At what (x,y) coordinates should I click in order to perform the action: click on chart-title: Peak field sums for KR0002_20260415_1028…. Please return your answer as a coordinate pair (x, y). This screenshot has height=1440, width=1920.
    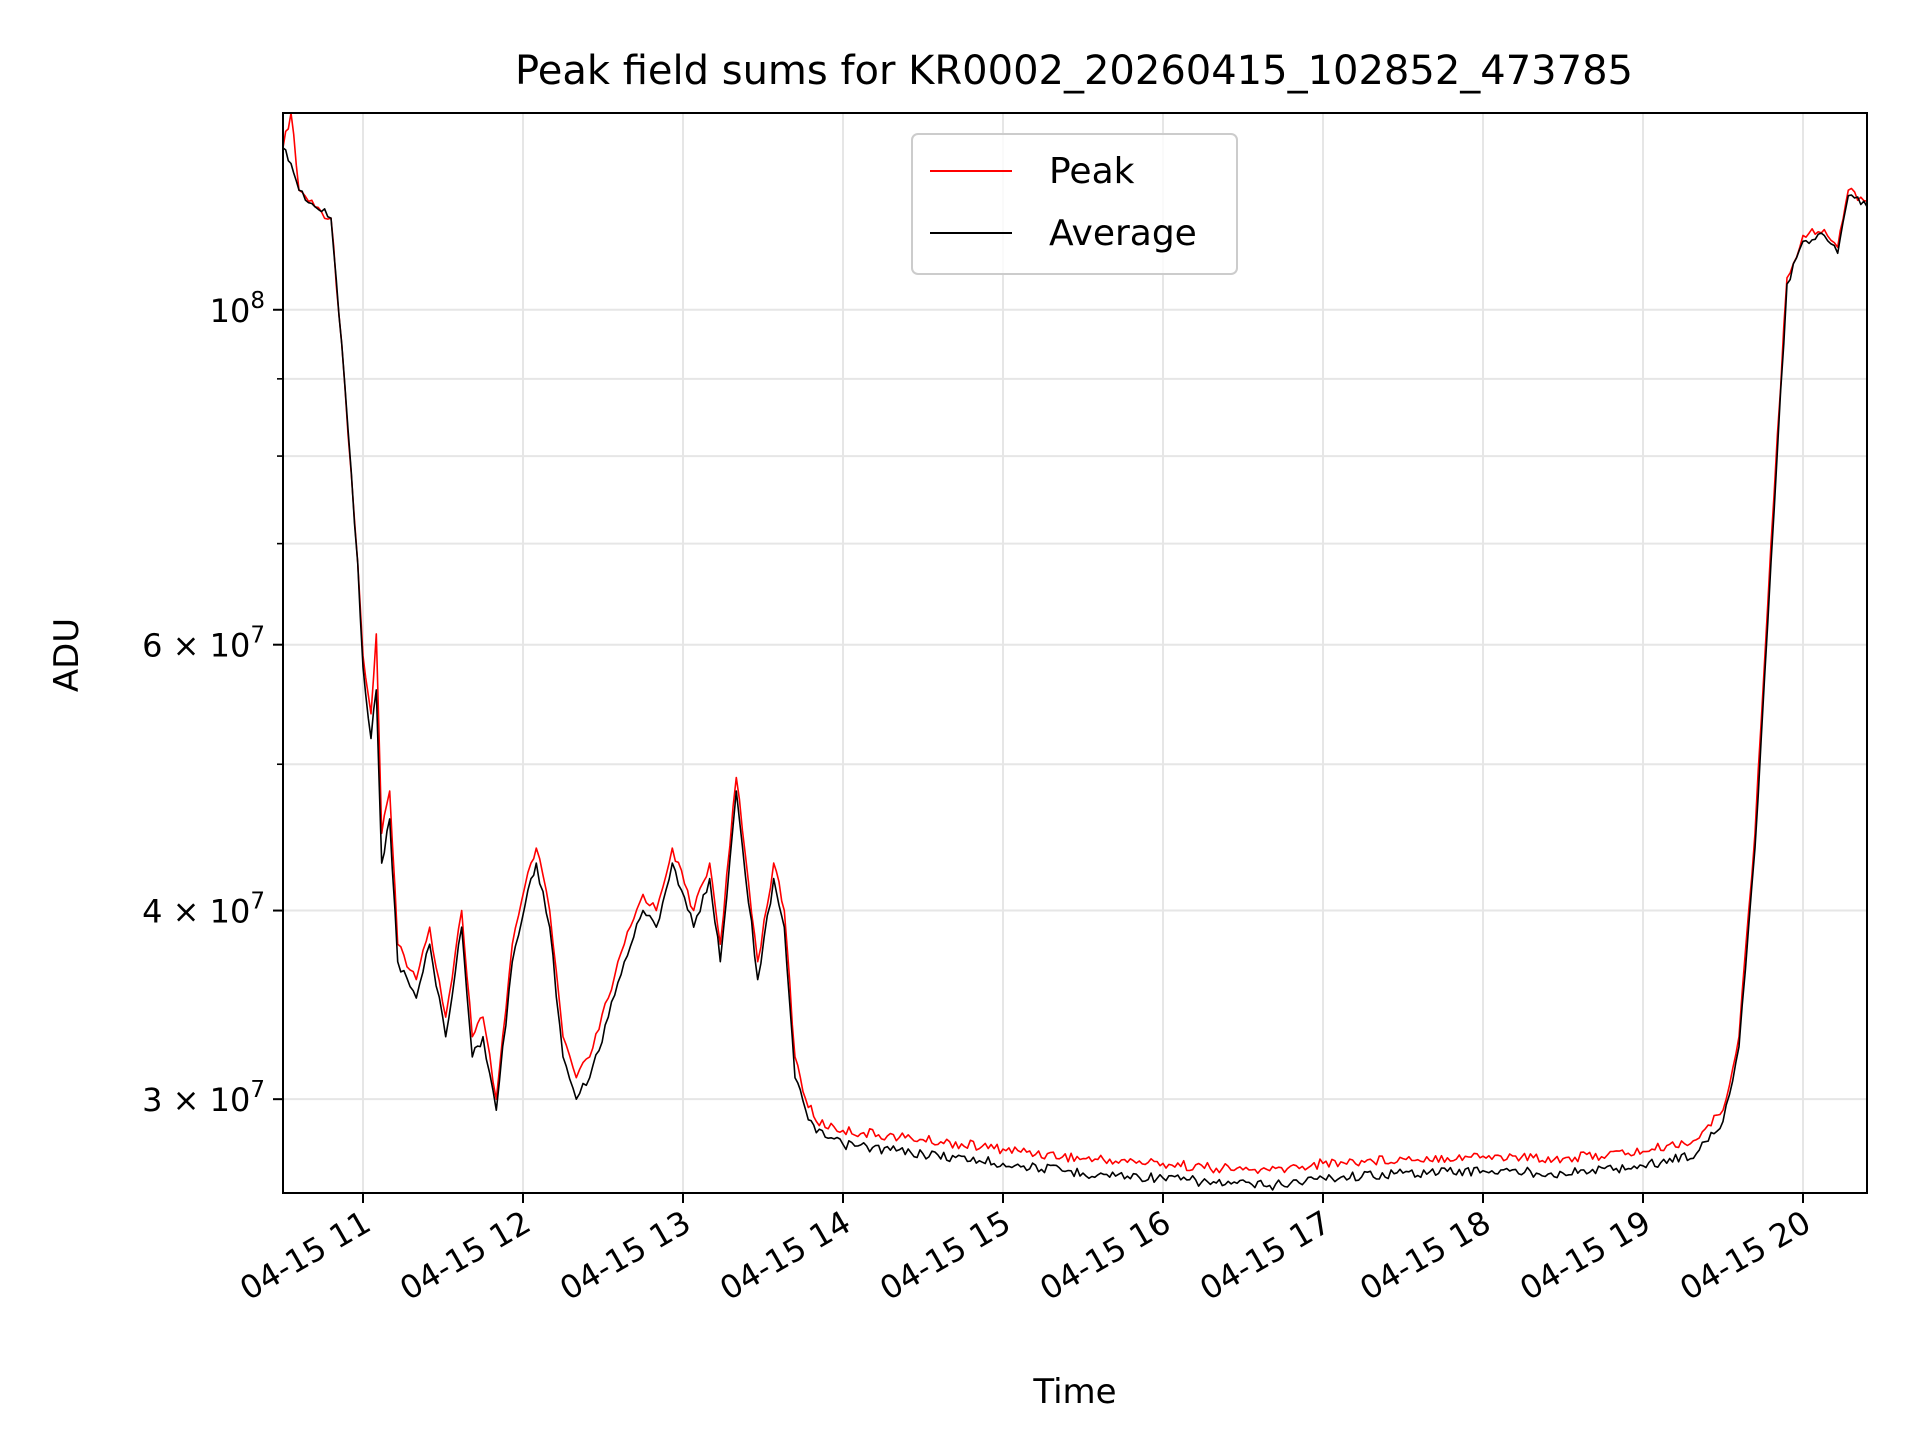
    Looking at the image, I should click on (1074, 71).